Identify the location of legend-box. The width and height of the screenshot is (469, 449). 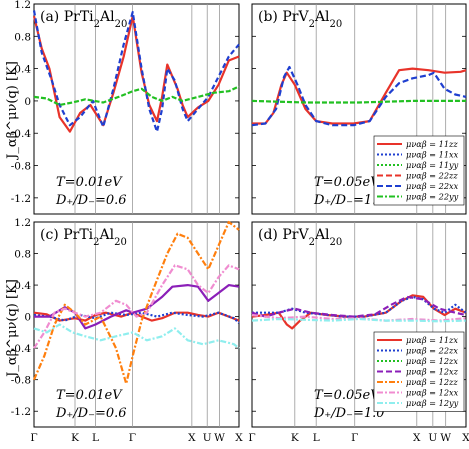
(419, 170).